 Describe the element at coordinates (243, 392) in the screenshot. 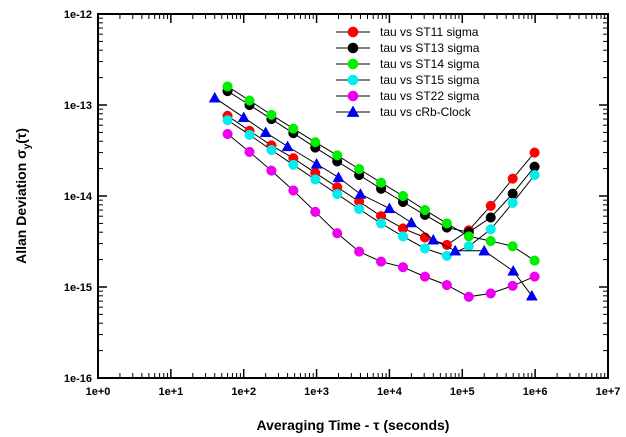

I see `x-tick-label: 1e+2` at that location.